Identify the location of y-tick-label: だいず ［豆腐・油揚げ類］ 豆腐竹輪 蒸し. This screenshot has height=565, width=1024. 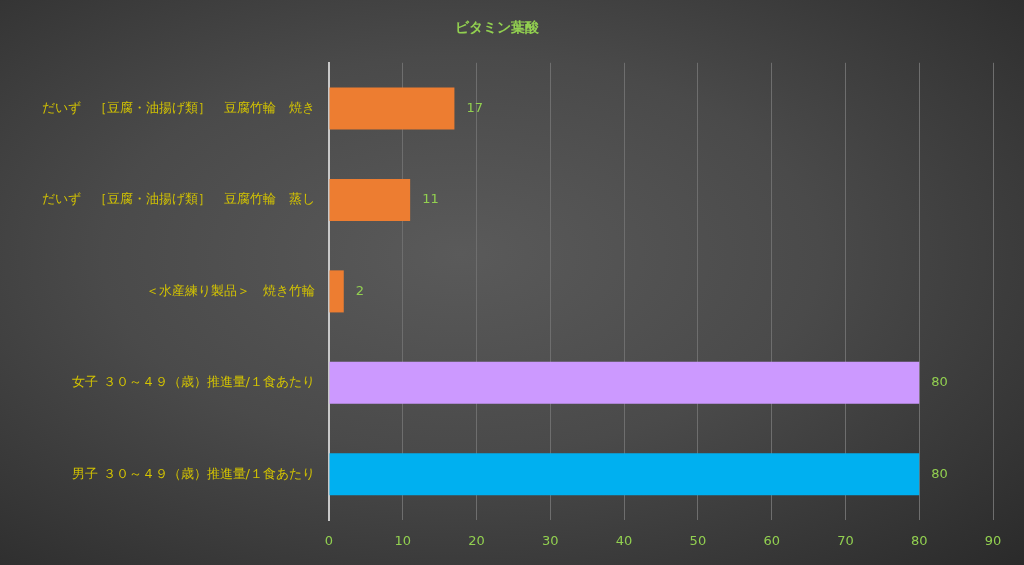
(178, 199).